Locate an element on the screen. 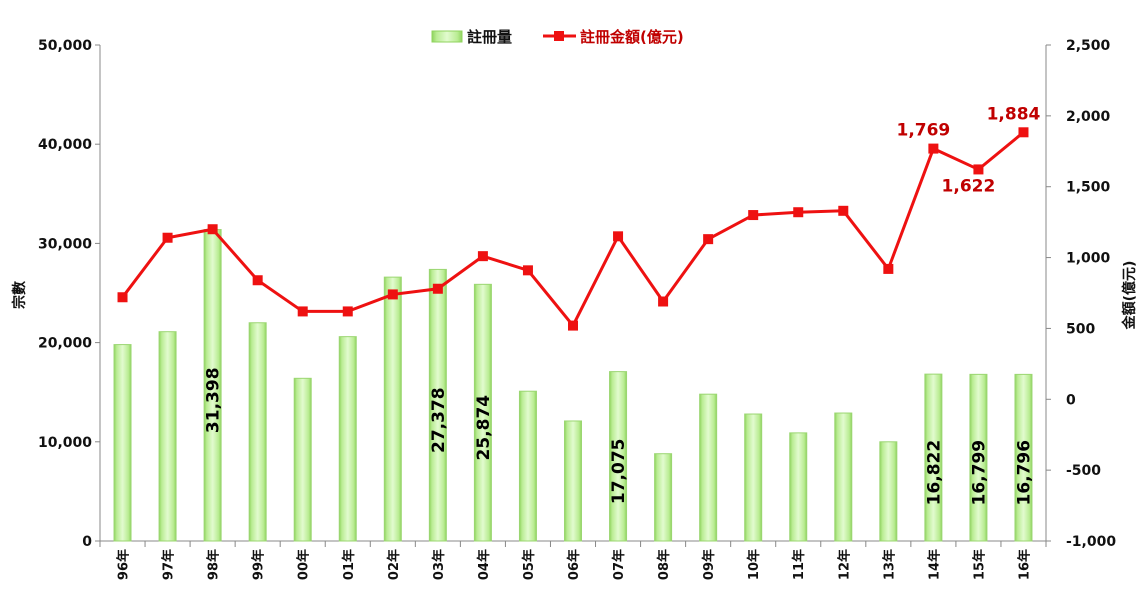 This screenshot has height=602, width=1146. amount-value-label: 1,769 is located at coordinates (923, 131).